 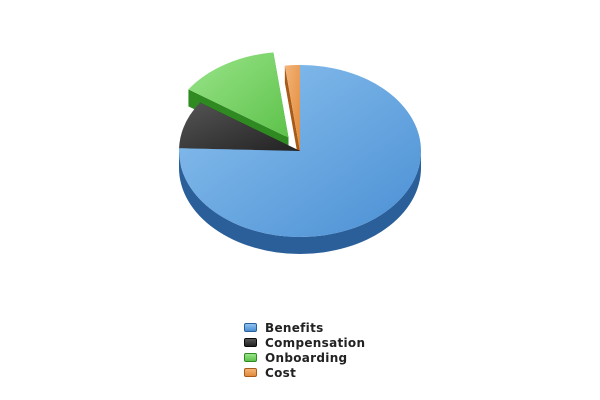 What do you see at coordinates (250, 327) in the screenshot?
I see `legend-swatch-benefits` at bounding box center [250, 327].